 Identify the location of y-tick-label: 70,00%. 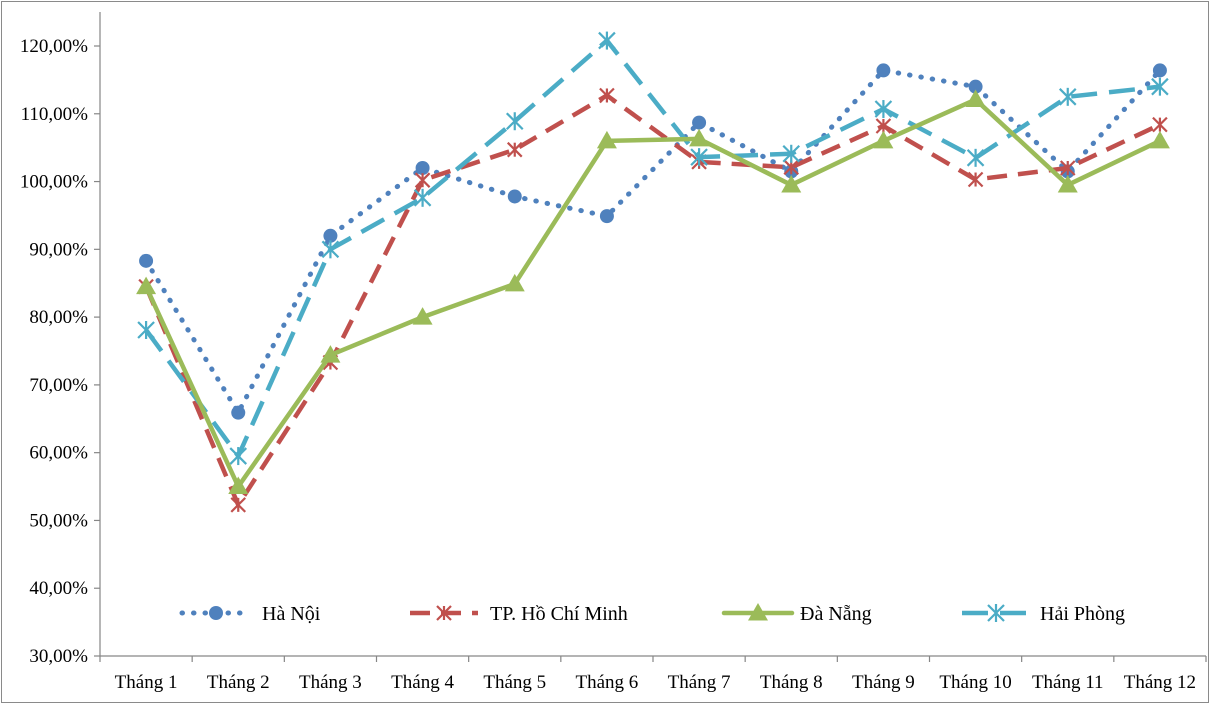
(58, 385).